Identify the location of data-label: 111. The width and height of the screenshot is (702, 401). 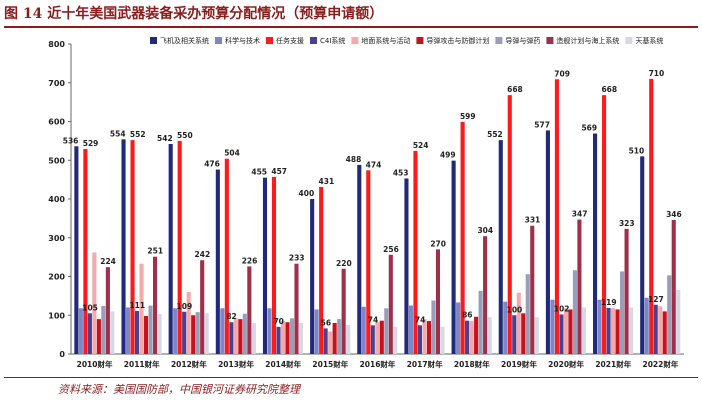
(137, 305).